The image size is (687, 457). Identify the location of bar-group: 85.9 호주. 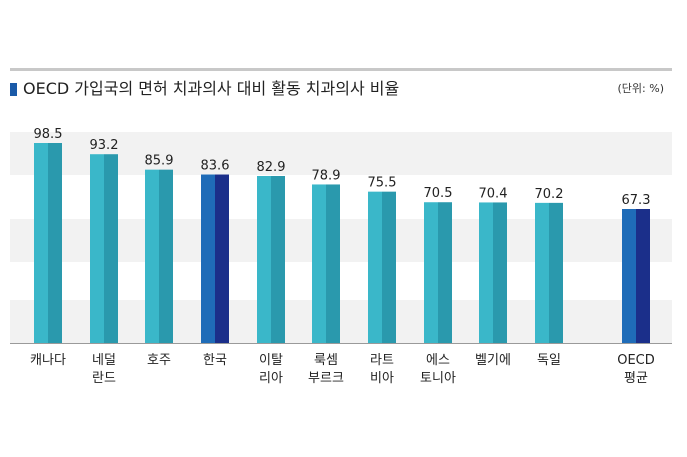
(159, 261).